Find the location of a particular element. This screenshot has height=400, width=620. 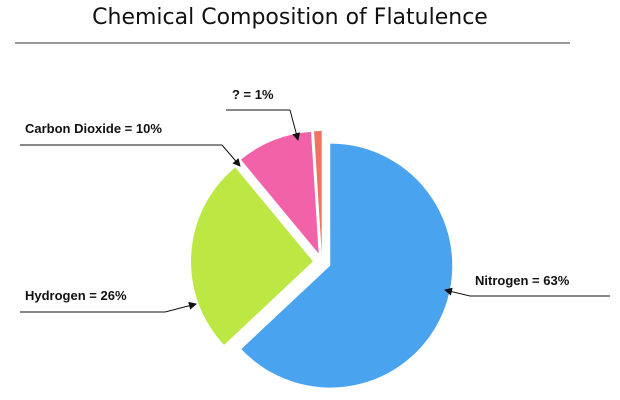

slice-label: ? = 1% is located at coordinates (253, 94).